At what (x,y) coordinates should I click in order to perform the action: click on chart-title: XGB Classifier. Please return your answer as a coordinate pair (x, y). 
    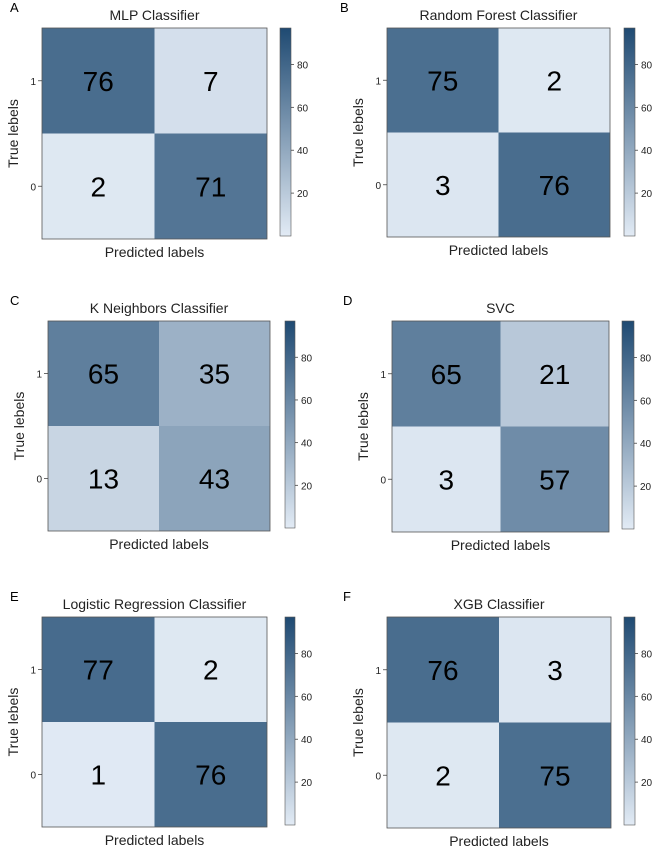
    Looking at the image, I should click on (498, 604).